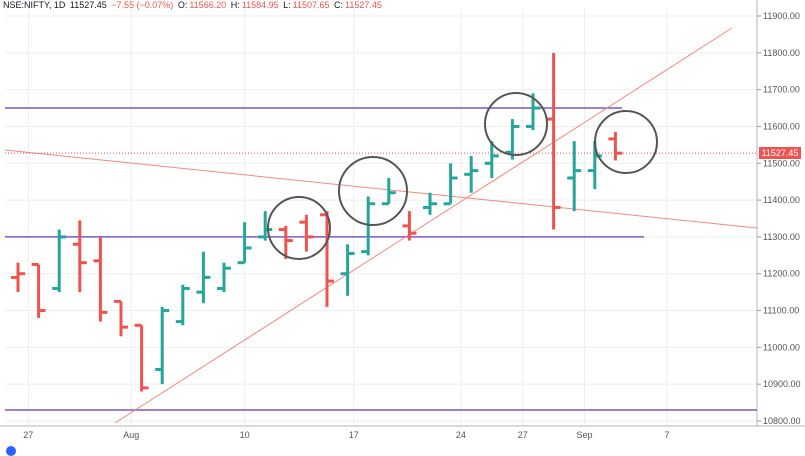 Image resolution: width=805 pixels, height=456 pixels. What do you see at coordinates (782, 384) in the screenshot?
I see `y-tick-label: 10900.00` at bounding box center [782, 384].